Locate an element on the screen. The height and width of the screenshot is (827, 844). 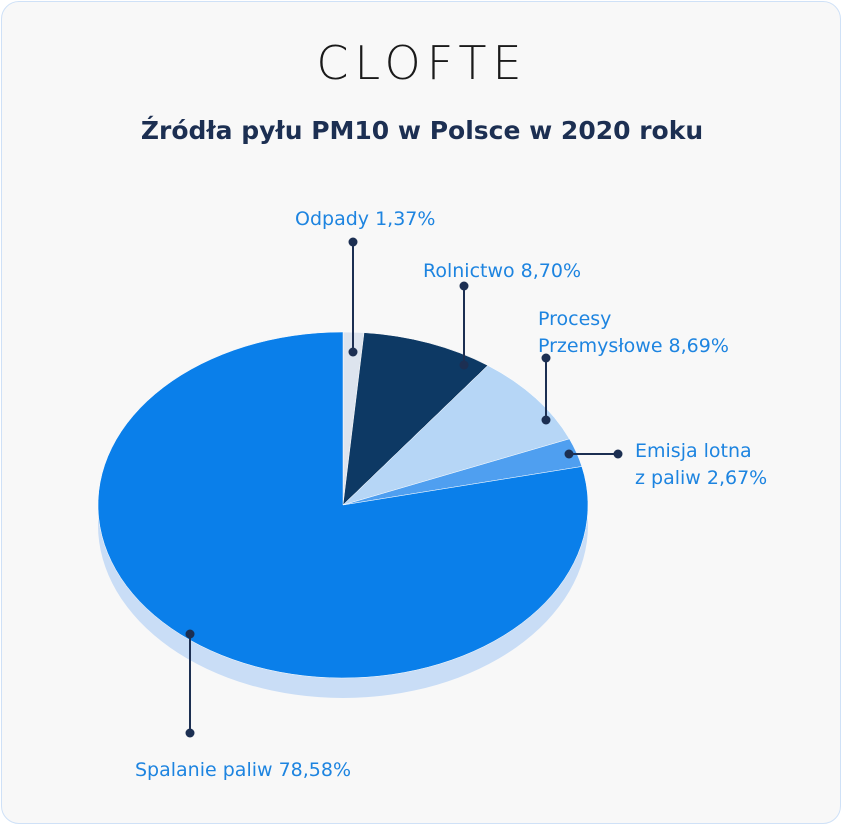
leader-dot-emisja-lotna-z-paliw is located at coordinates (569, 454).